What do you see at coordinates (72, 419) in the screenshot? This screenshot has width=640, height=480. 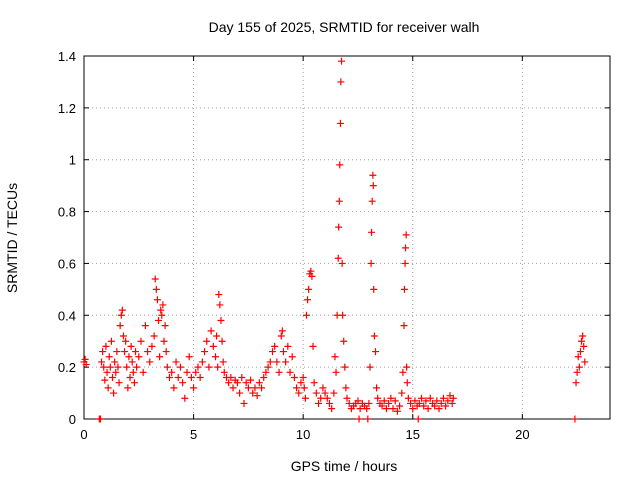 I see `y-tick-label: 0` at bounding box center [72, 419].